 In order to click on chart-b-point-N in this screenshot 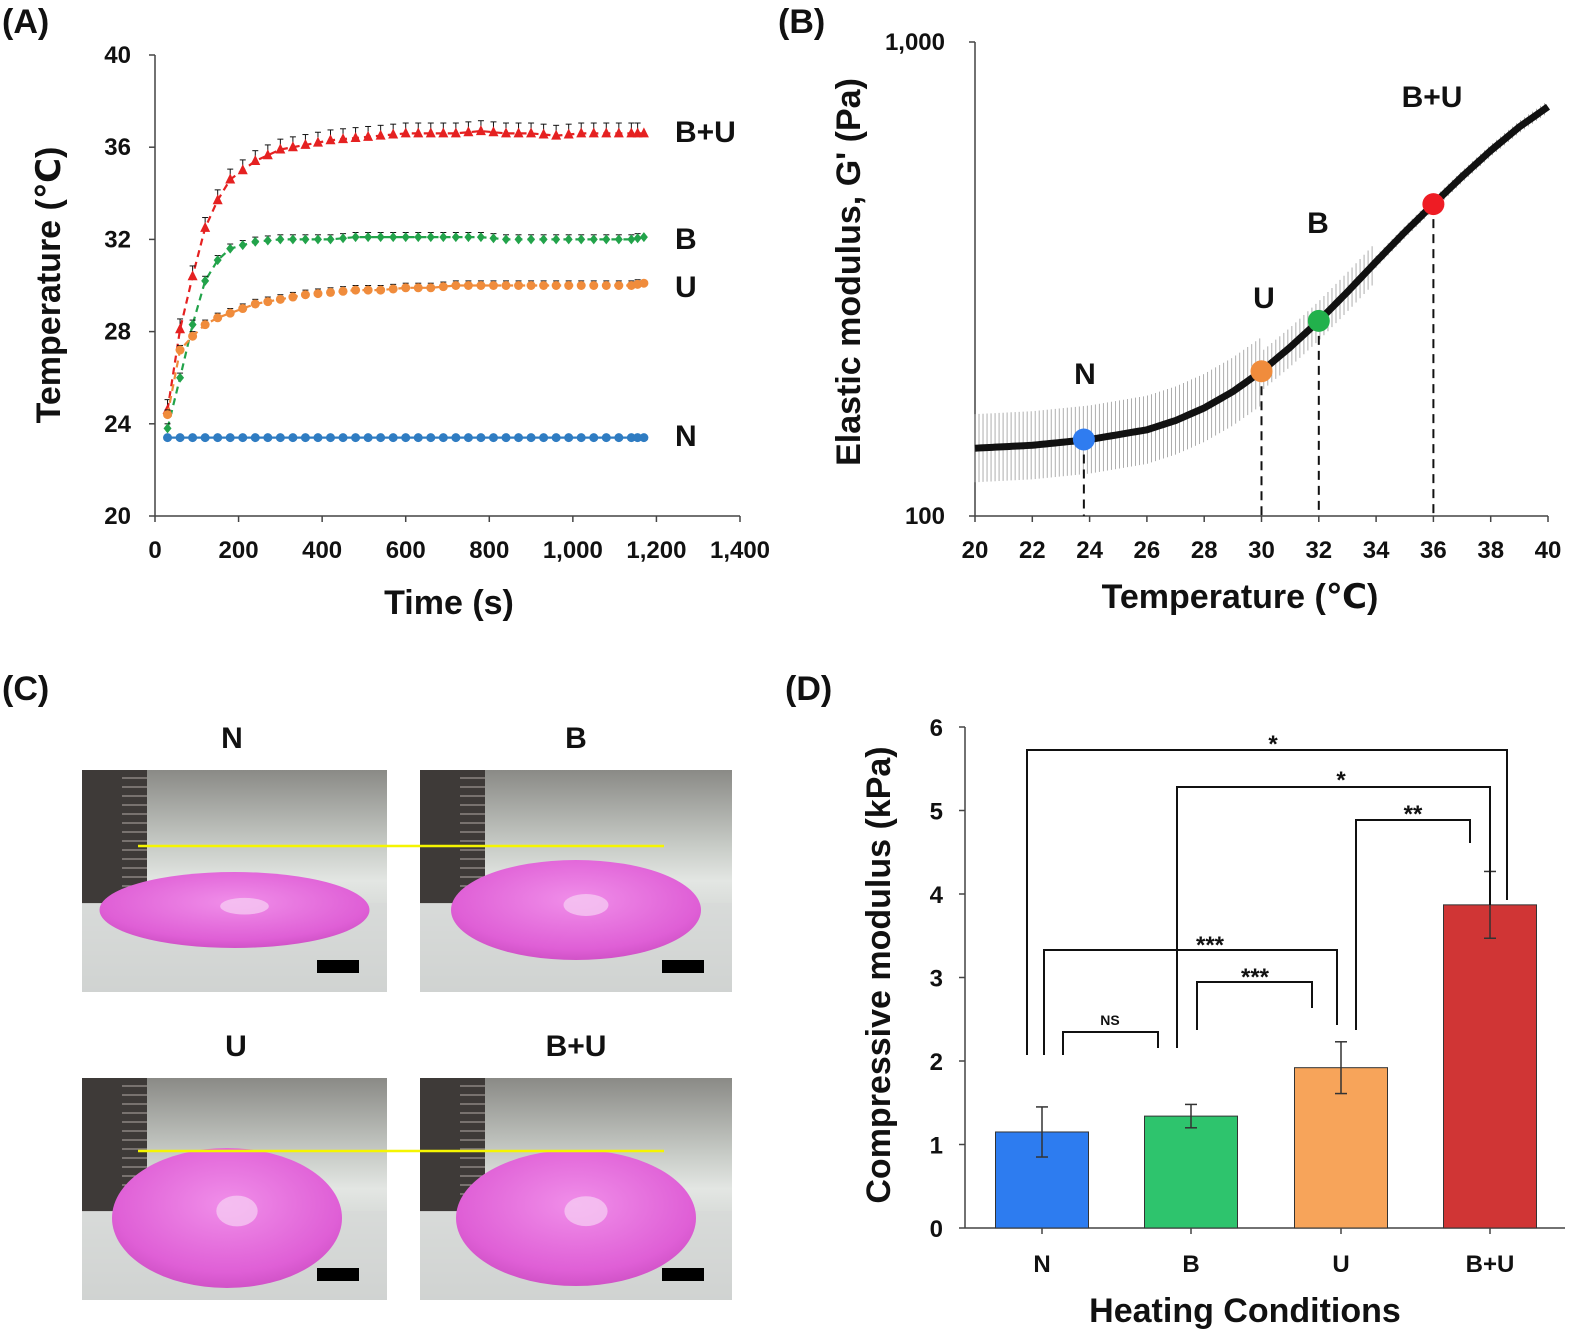, I will do `click(1083, 439)`.